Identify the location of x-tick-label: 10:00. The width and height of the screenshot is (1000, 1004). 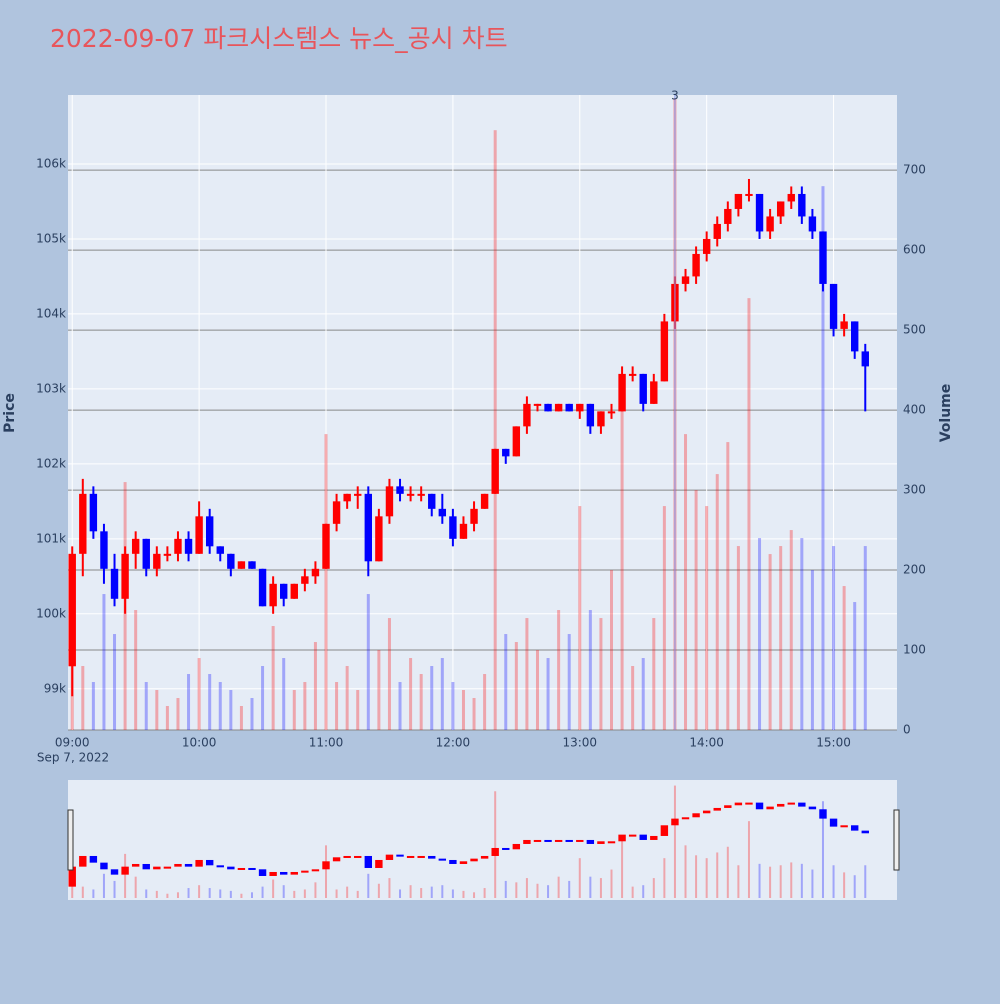
(199, 743).